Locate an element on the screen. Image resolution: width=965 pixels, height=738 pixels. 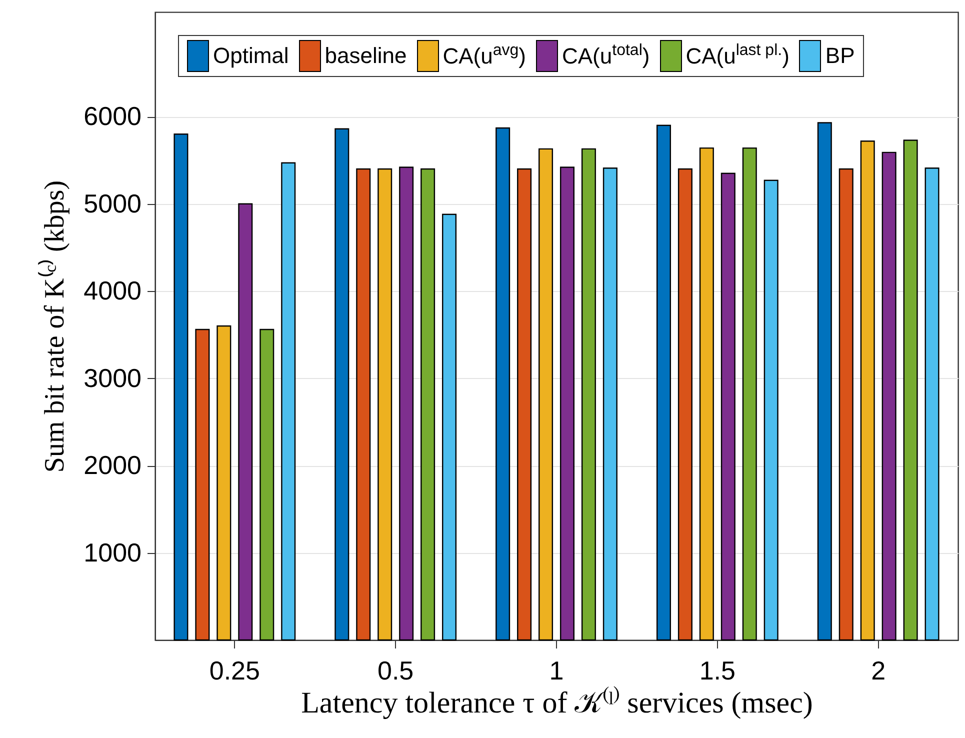
y-tick-label: 4000 is located at coordinates (113, 291).